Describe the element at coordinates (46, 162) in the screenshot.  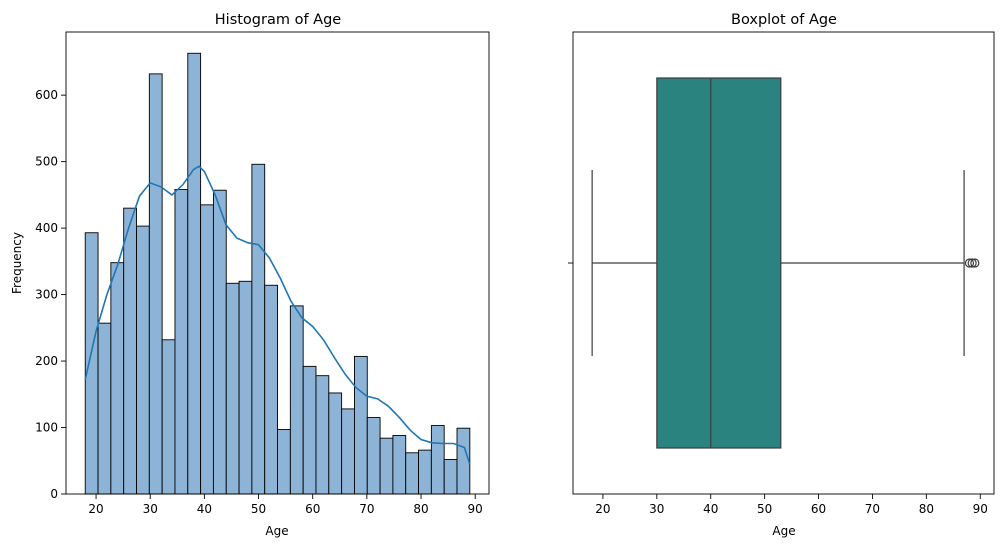
I see `y-tick-label: 500` at that location.